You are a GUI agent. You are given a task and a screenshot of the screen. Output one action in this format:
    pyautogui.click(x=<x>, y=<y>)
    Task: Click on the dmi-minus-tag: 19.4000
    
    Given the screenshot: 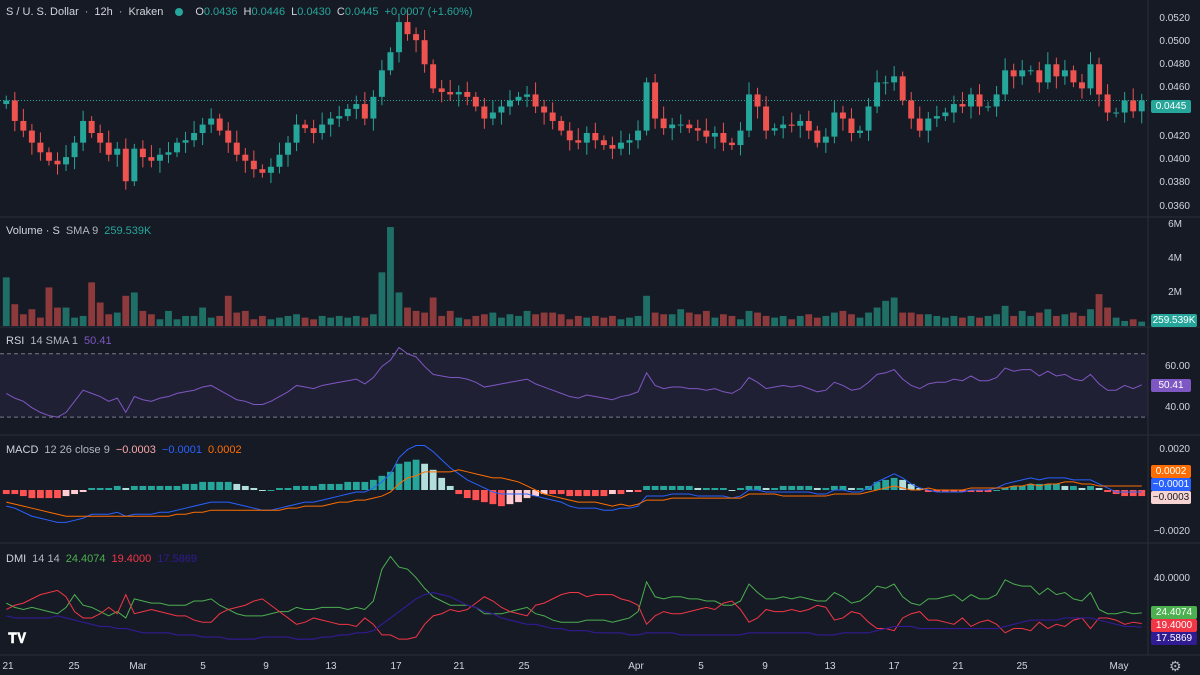 What is the action you would take?
    pyautogui.click(x=1174, y=625)
    